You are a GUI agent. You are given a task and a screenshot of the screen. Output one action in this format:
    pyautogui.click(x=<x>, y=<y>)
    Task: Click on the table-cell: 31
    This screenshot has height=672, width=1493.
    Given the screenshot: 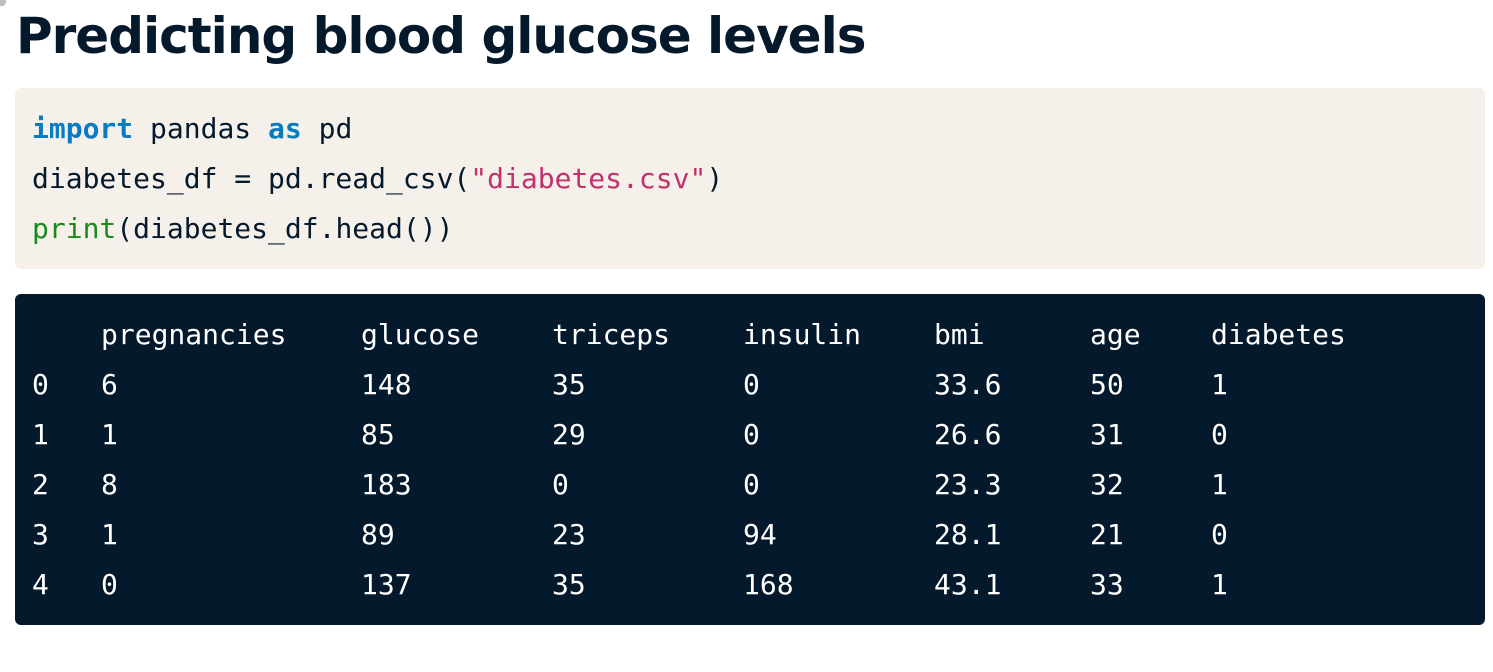 What is the action you would take?
    pyautogui.click(x=1107, y=434)
    